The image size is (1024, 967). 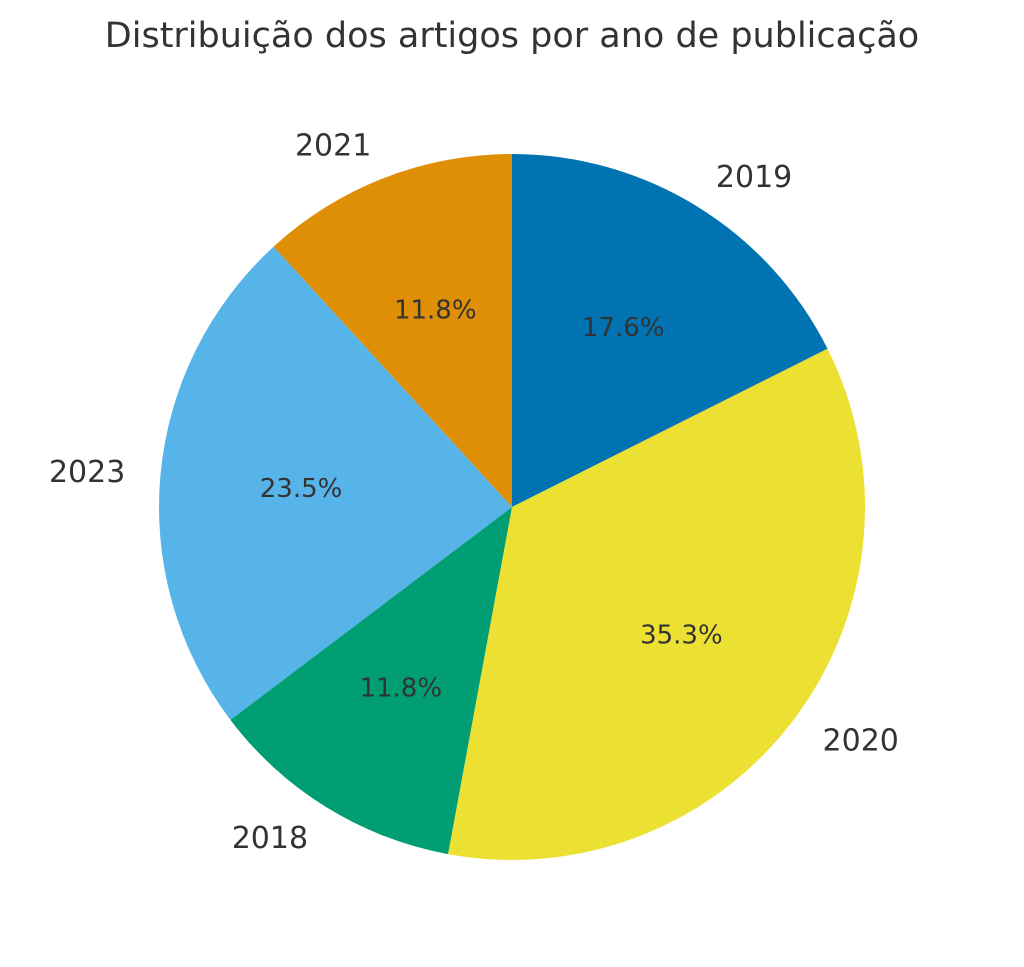 I want to click on pct-label-2023: 23.5%, so click(x=301, y=489).